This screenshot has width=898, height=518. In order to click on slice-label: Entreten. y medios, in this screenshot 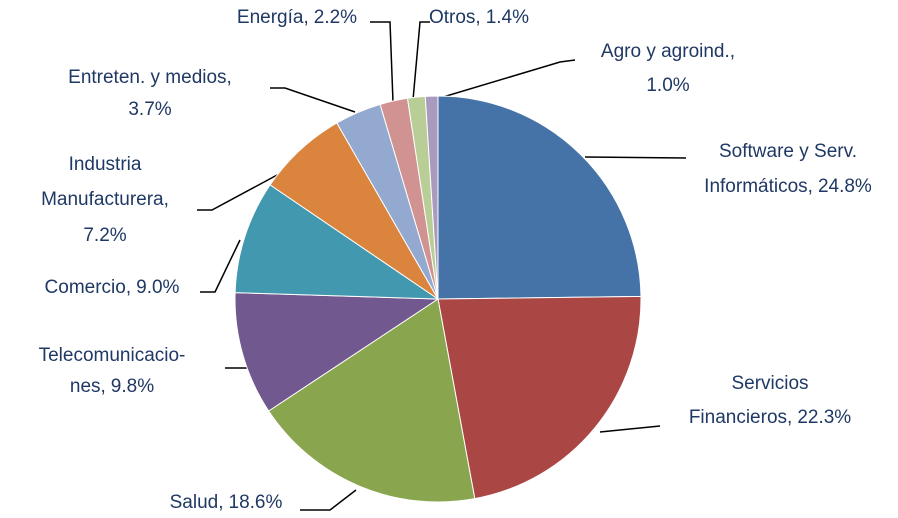, I will do `click(150, 77)`.